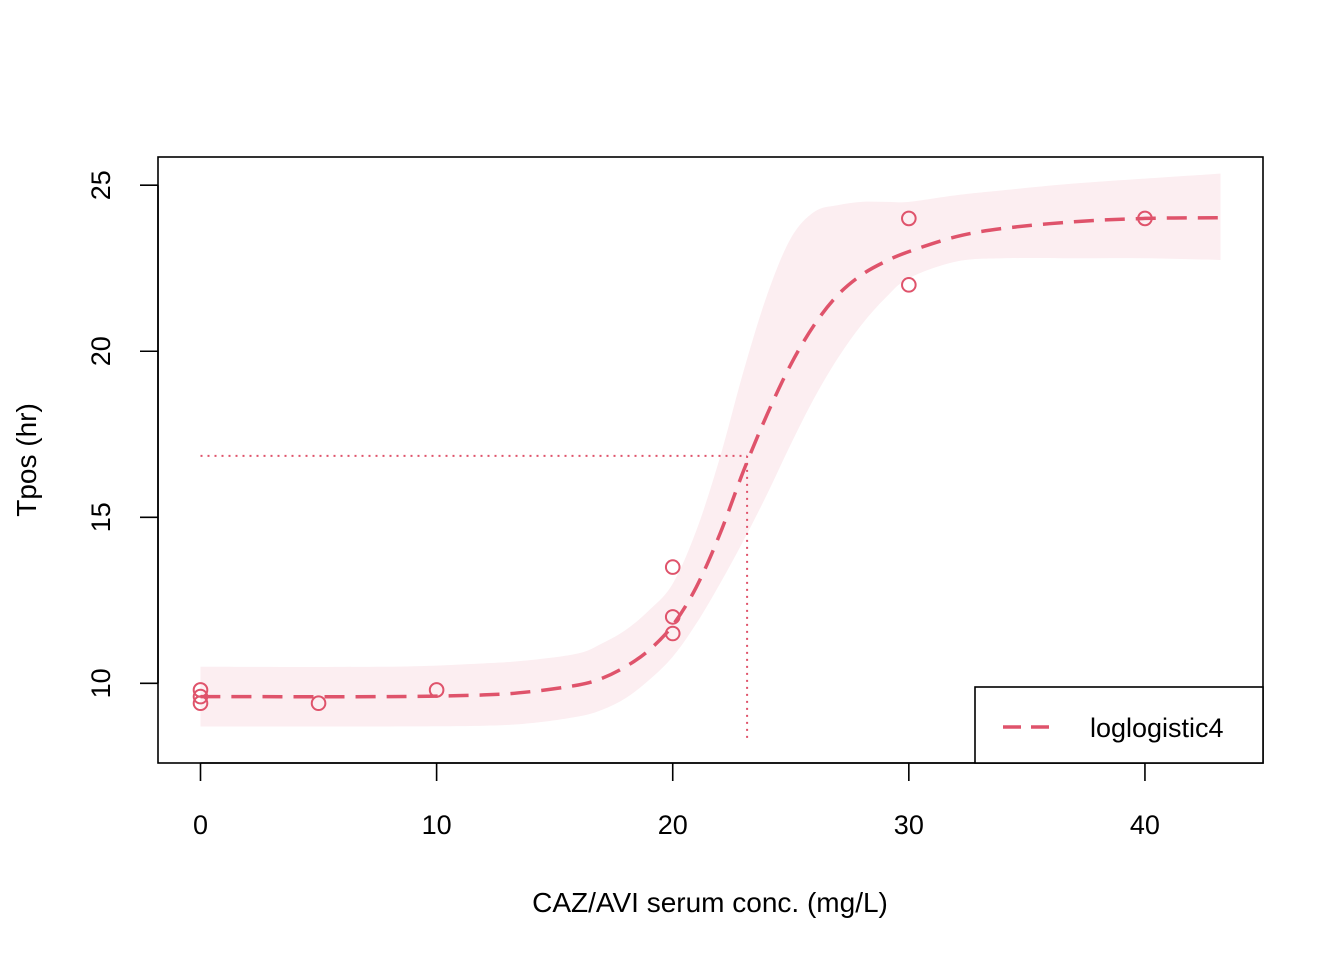 Image resolution: width=1344 pixels, height=960 pixels. Describe the element at coordinates (26, 460) in the screenshot. I see `y-axis-title: Tpos (hr)` at that location.